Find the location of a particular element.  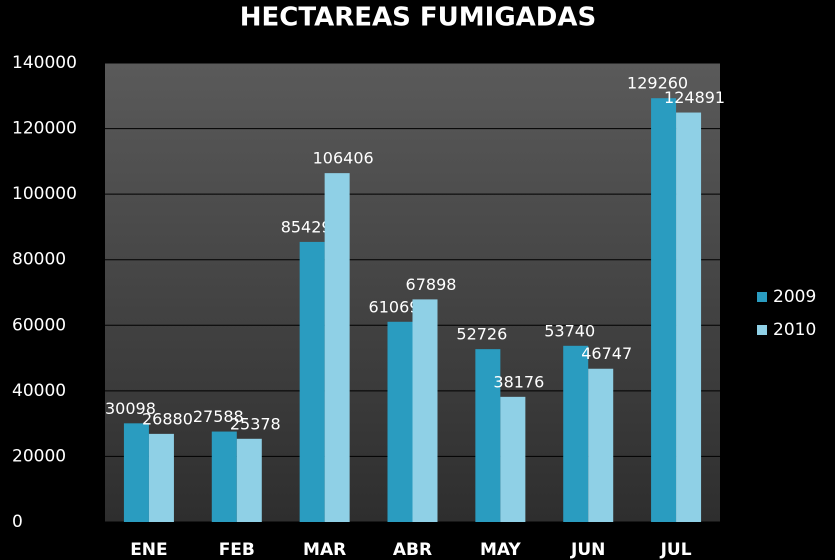

value-label: 85429 is located at coordinates (306, 226).